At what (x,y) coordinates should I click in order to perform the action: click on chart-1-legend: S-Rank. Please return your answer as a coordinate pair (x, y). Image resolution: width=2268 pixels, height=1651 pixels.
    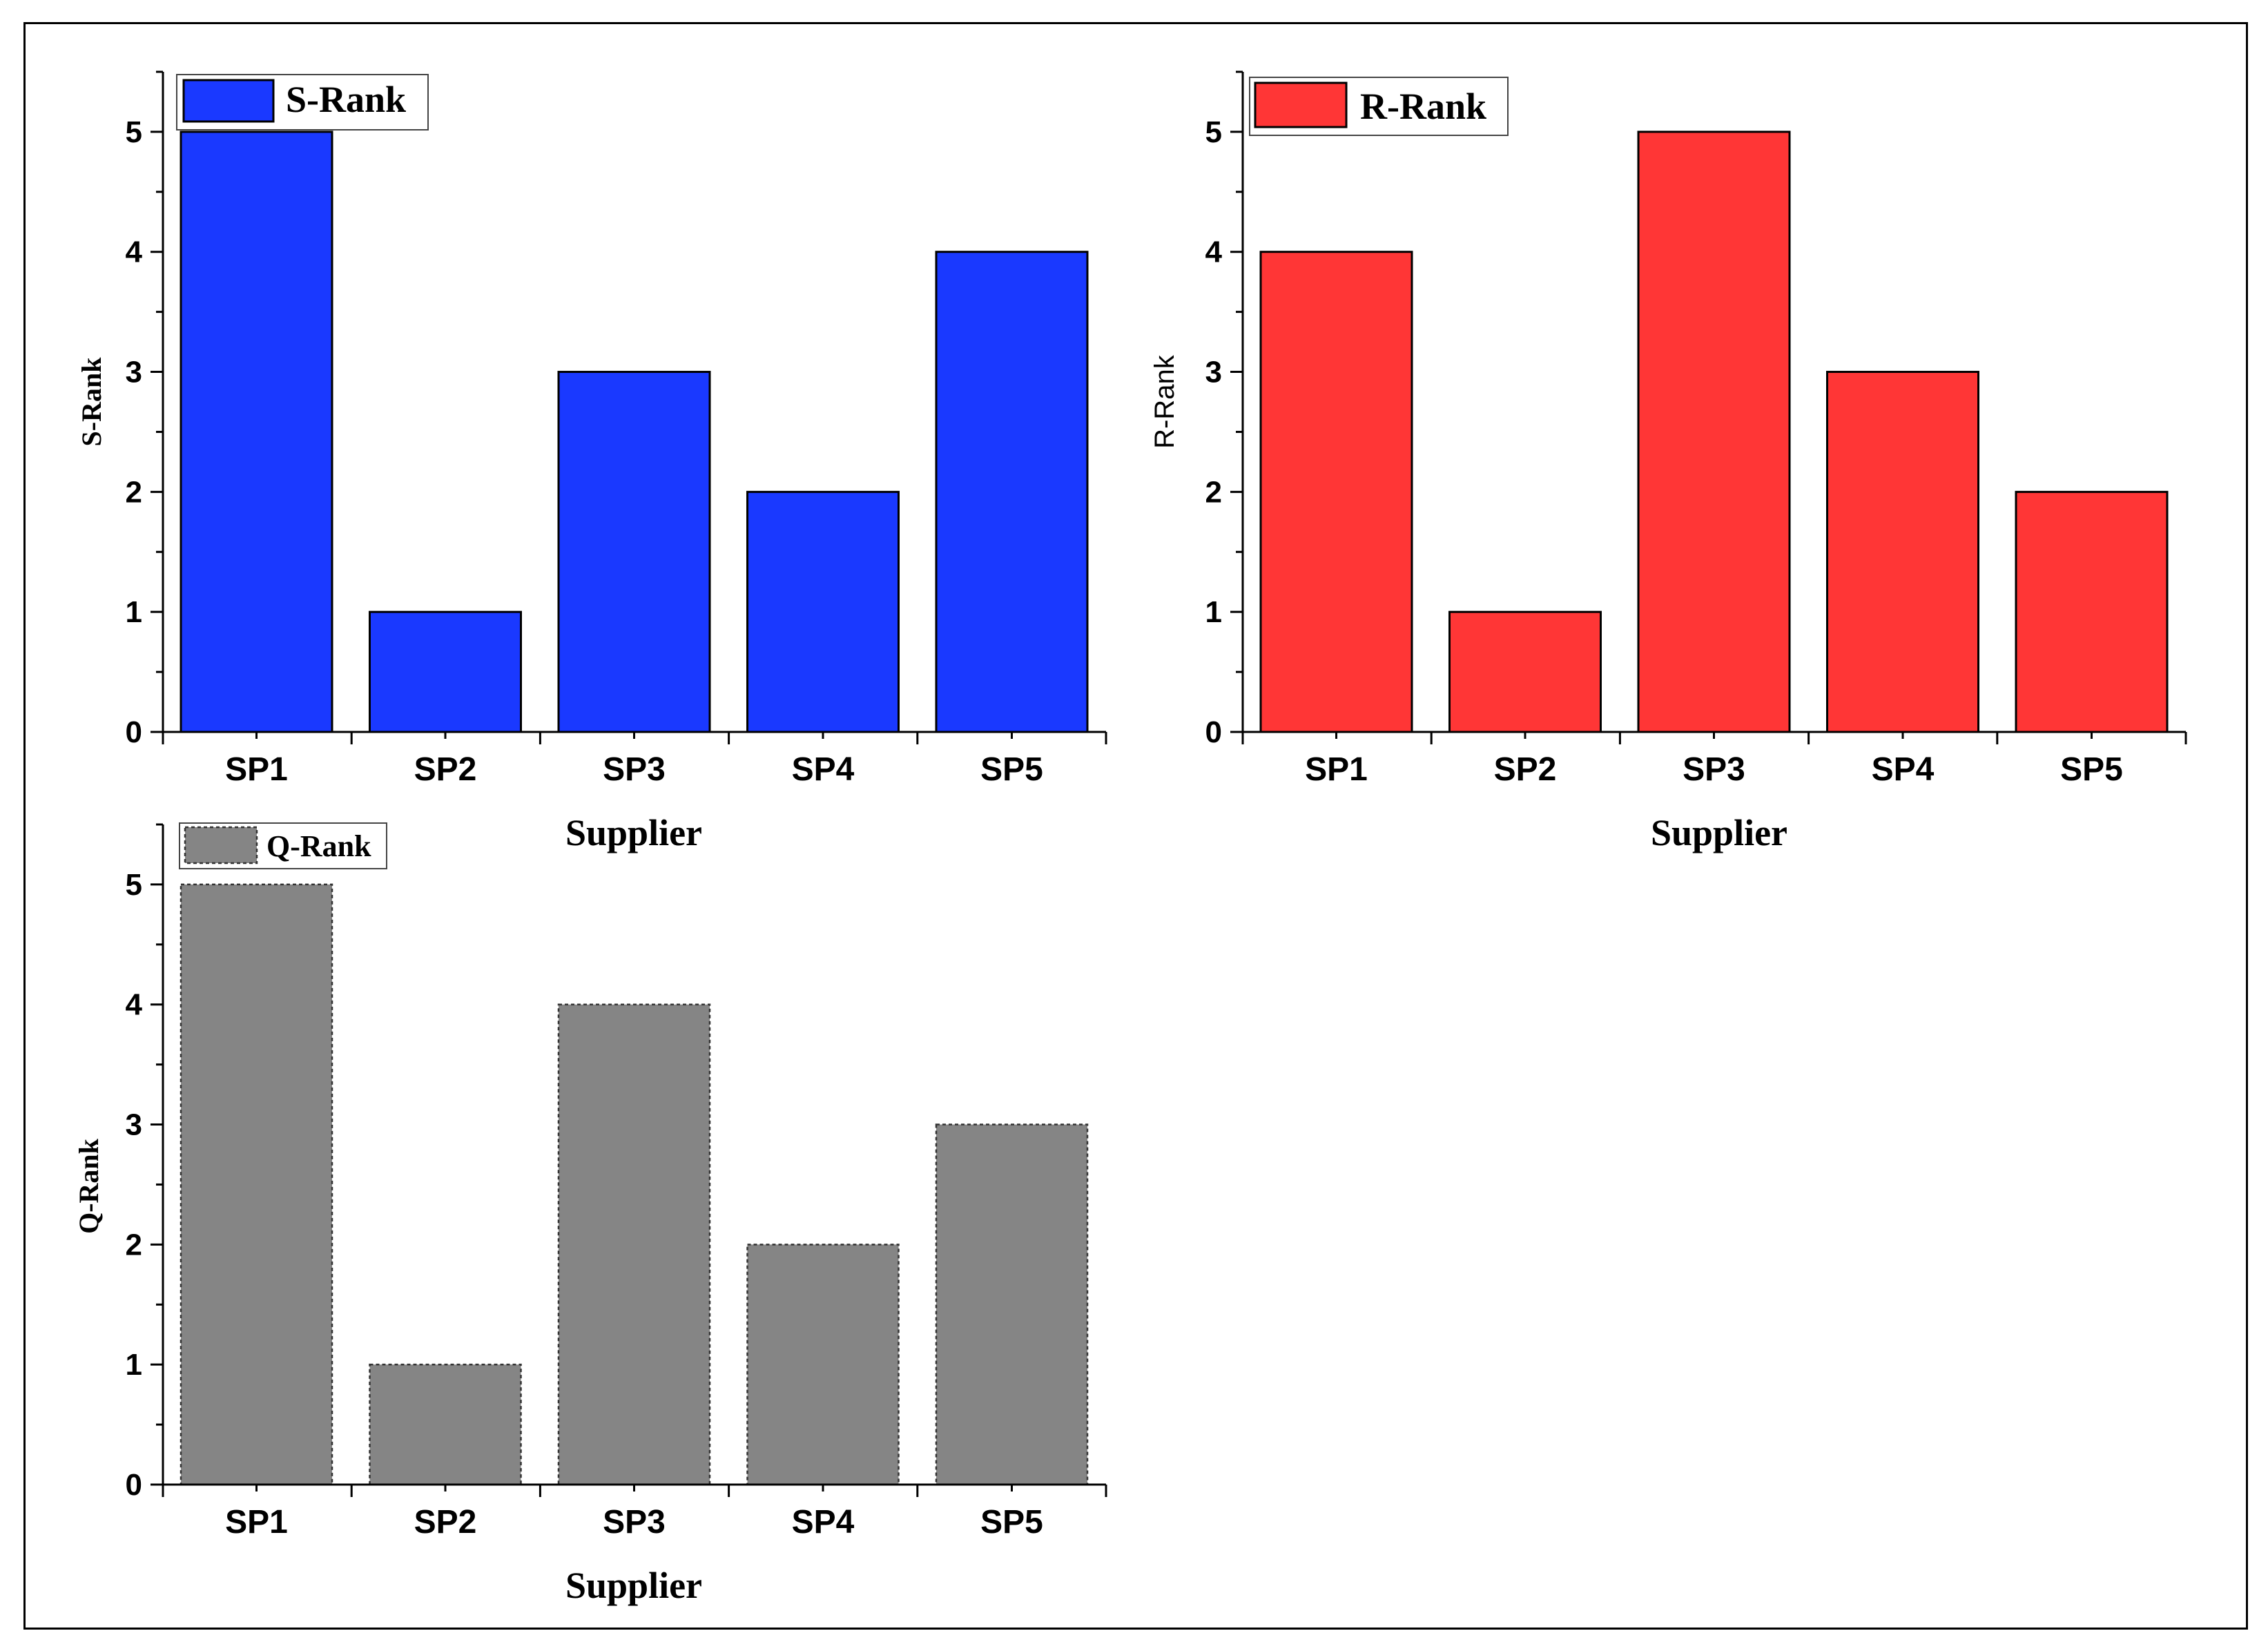
    Looking at the image, I should click on (302, 102).